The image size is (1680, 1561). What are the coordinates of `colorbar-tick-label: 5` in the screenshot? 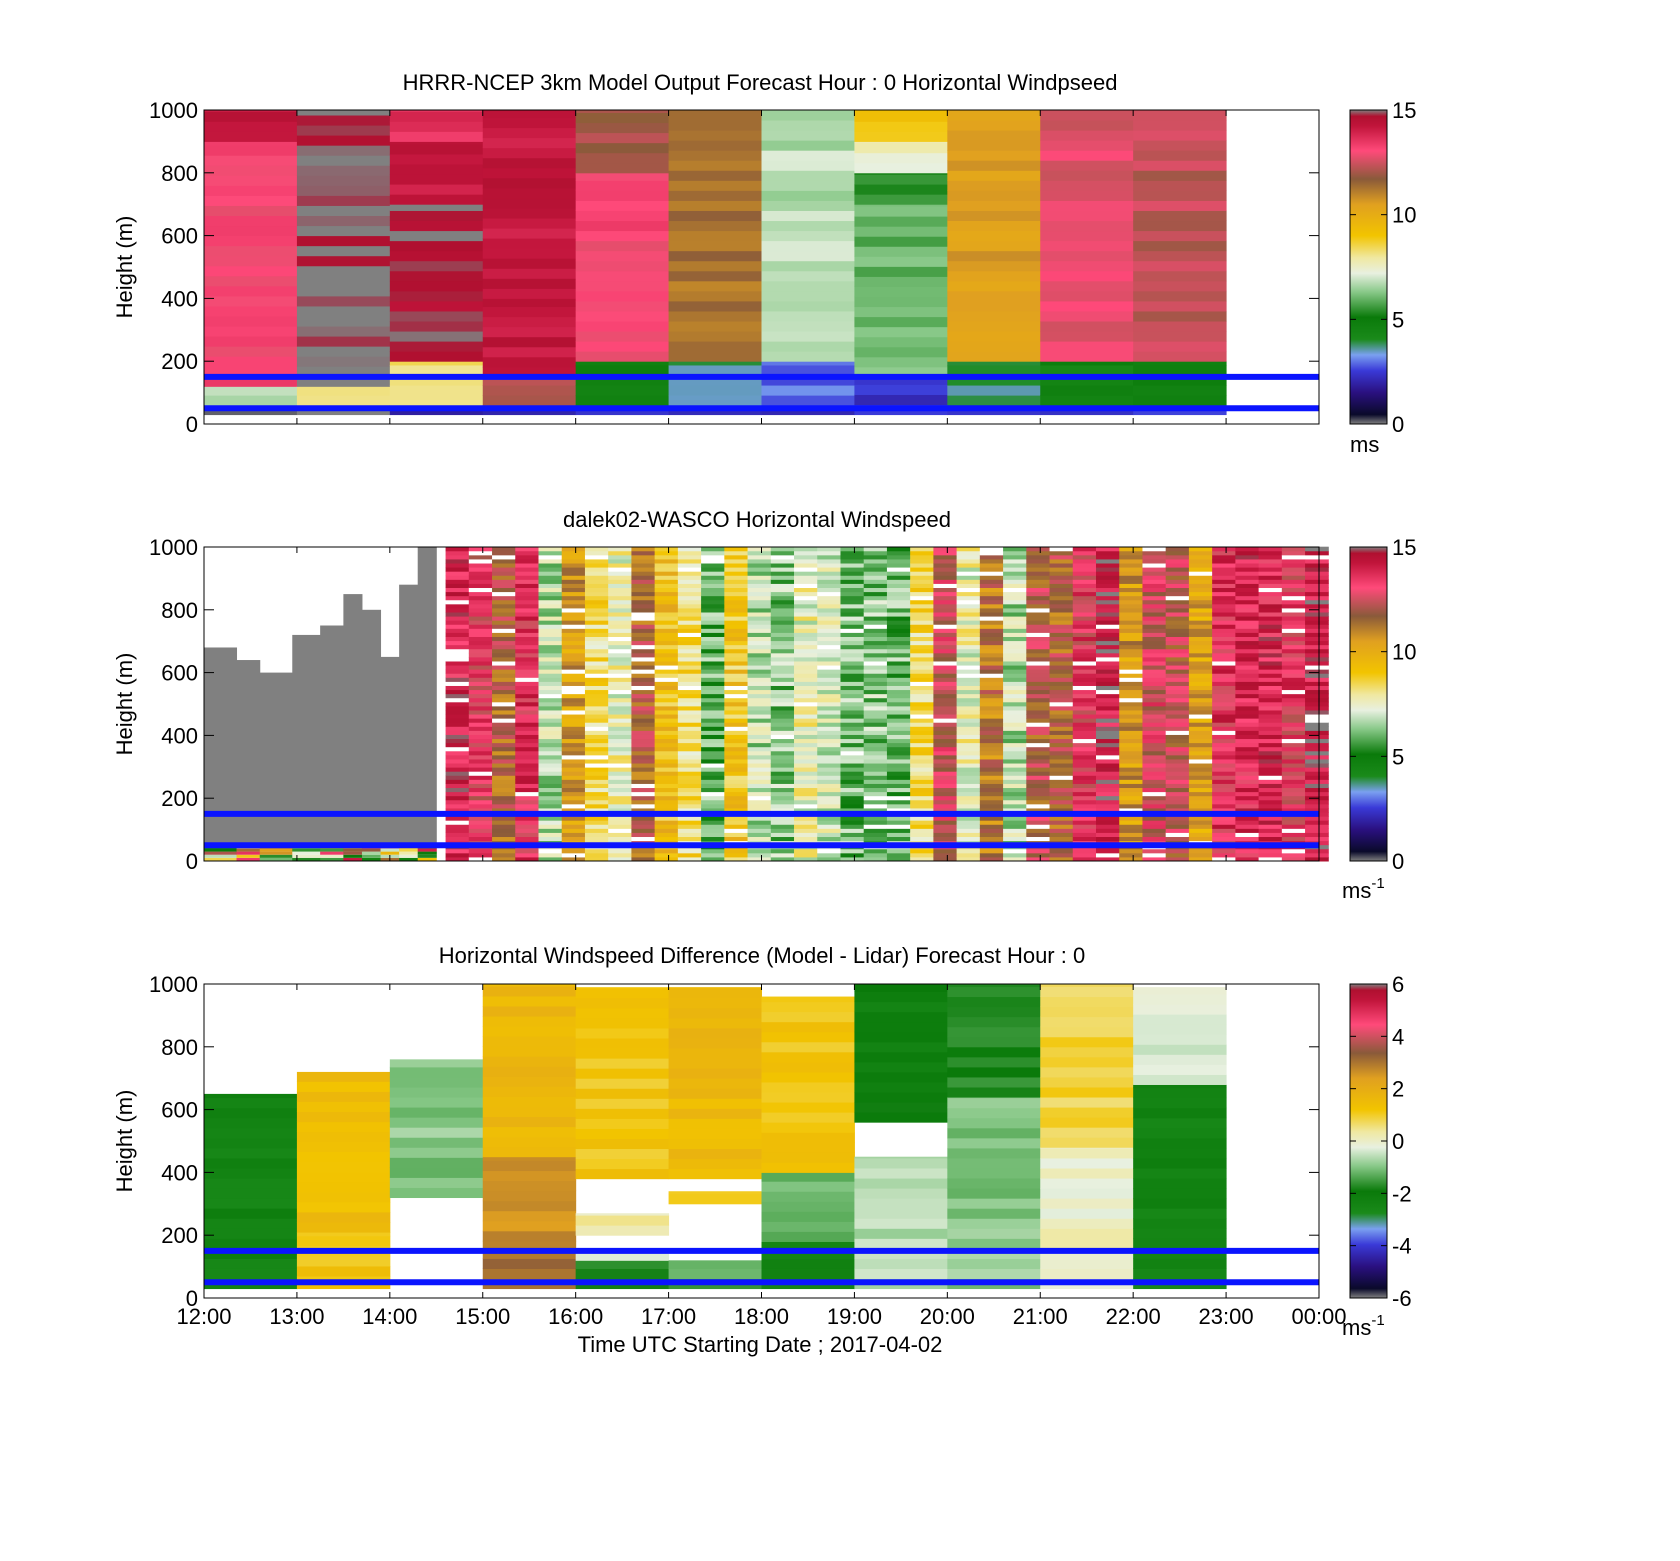 It's located at (1398, 319).